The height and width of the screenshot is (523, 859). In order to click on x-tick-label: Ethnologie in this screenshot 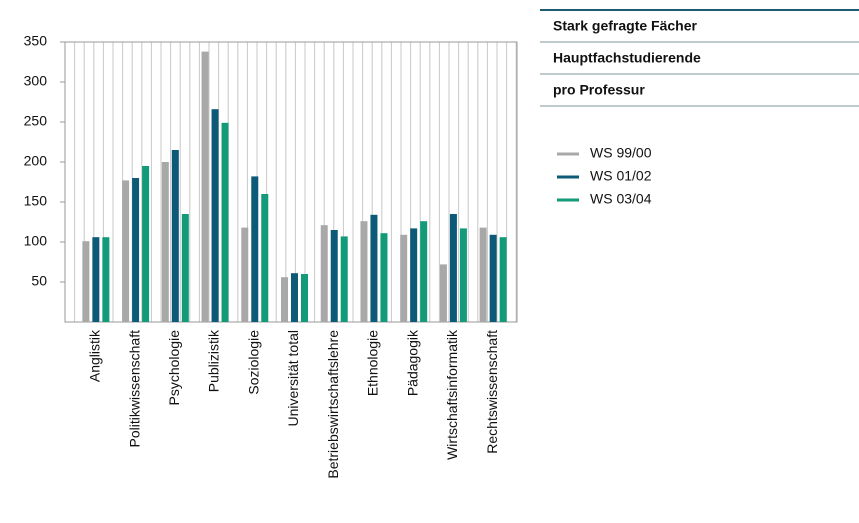, I will do `click(373, 363)`.